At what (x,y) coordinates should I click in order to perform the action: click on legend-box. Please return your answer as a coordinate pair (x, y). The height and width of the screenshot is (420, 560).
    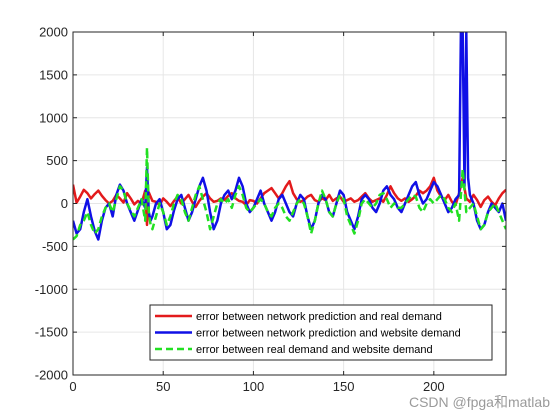
    Looking at the image, I should click on (321, 332).